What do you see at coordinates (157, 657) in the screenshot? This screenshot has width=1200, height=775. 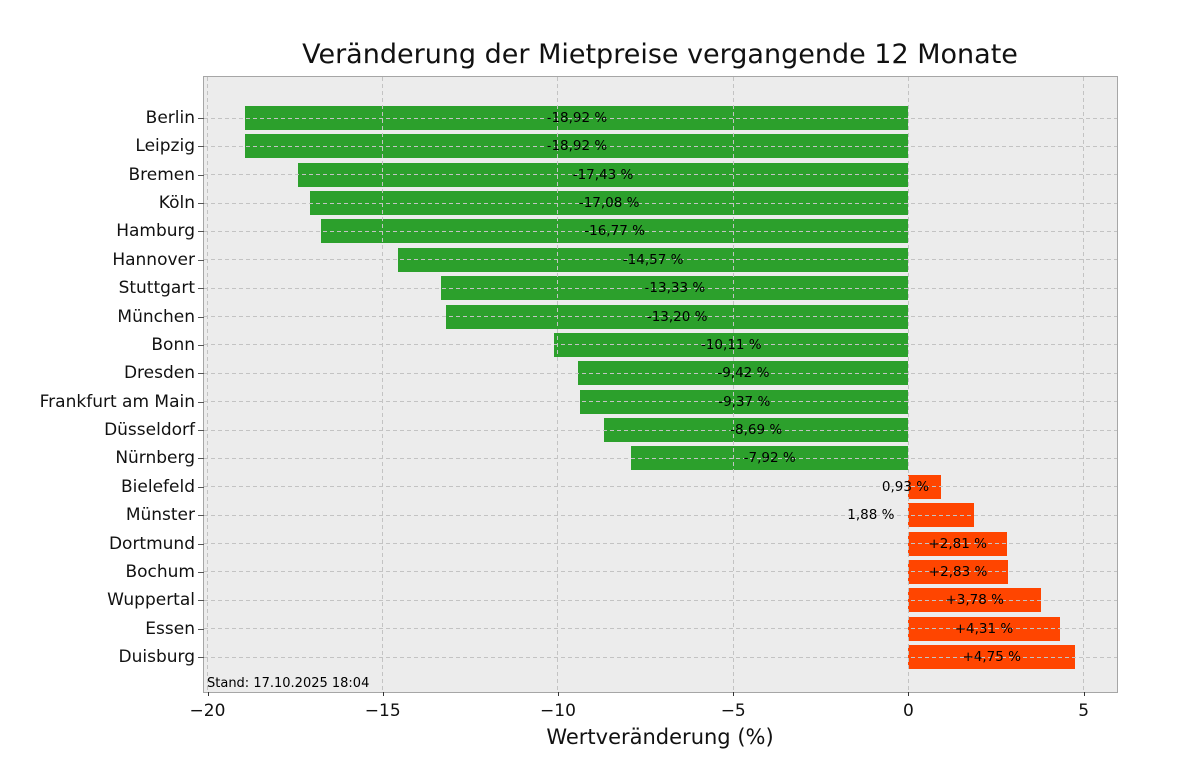 I see `y-axis-label-duisburg: Duisburg` at bounding box center [157, 657].